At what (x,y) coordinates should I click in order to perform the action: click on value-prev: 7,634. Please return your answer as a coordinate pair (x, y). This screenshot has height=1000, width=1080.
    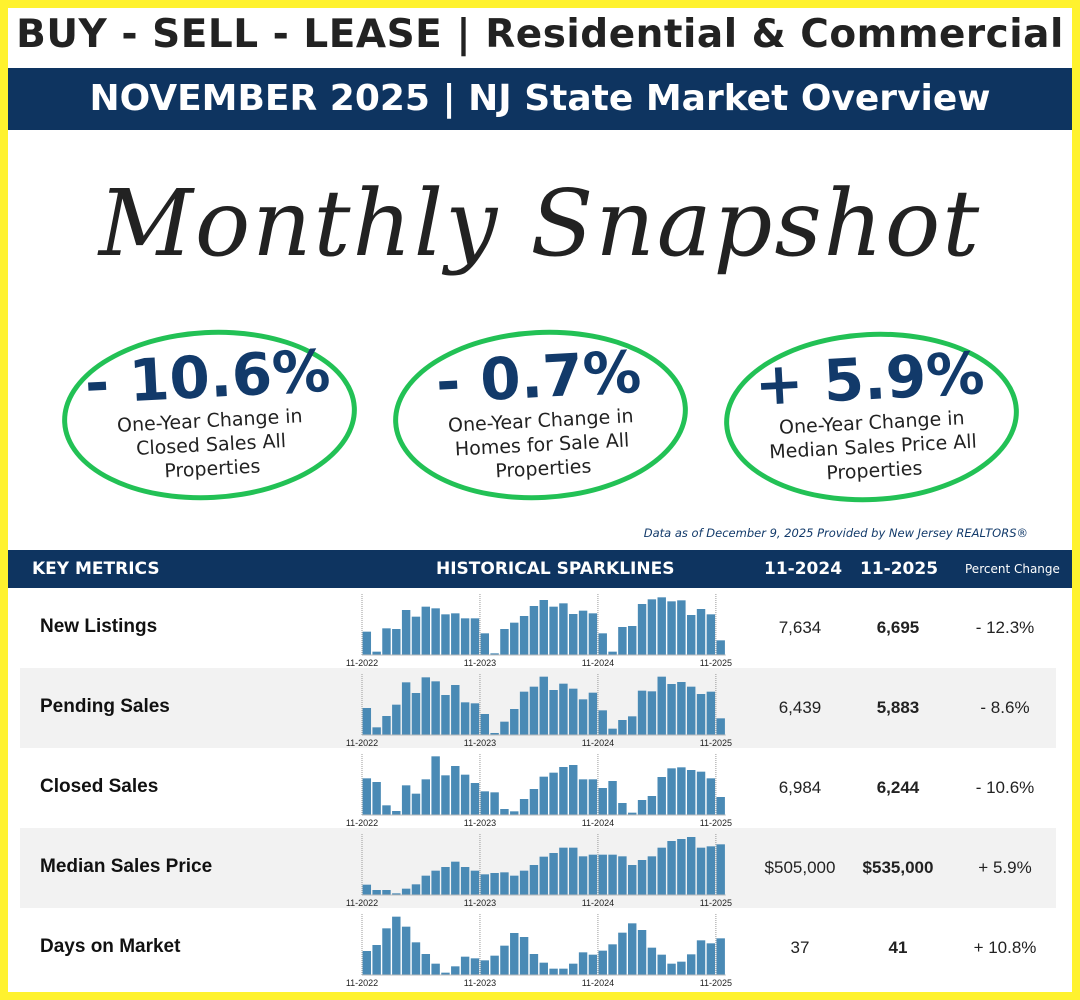
    Looking at the image, I should click on (800, 627).